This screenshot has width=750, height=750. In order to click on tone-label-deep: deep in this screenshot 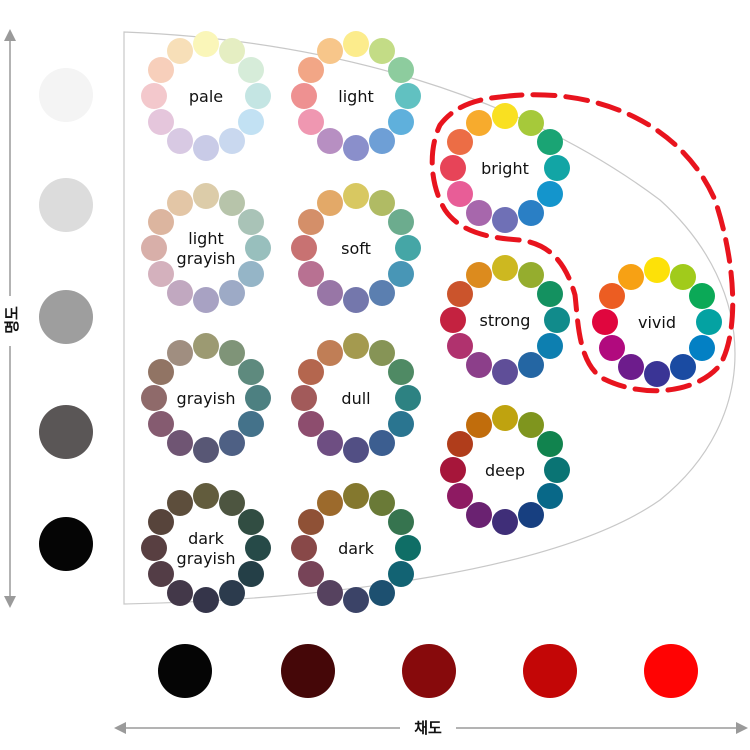, I will do `click(505, 470)`.